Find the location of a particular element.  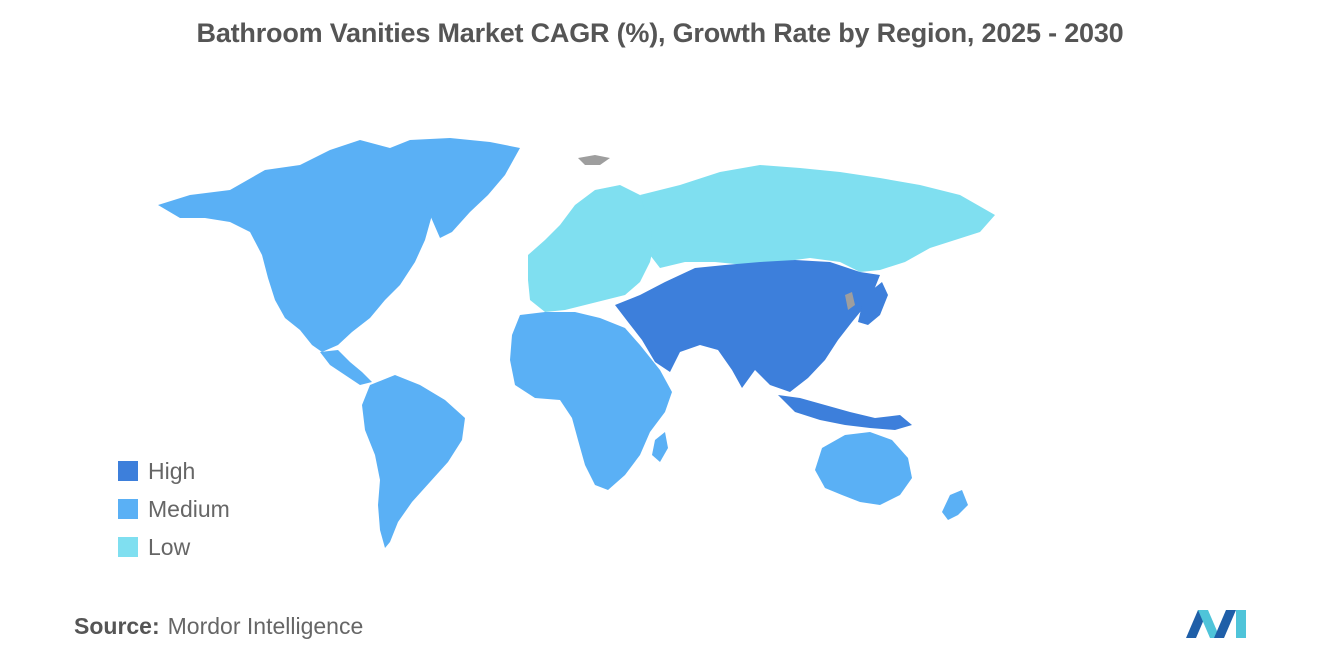

legend-label-high: High is located at coordinates (172, 470).